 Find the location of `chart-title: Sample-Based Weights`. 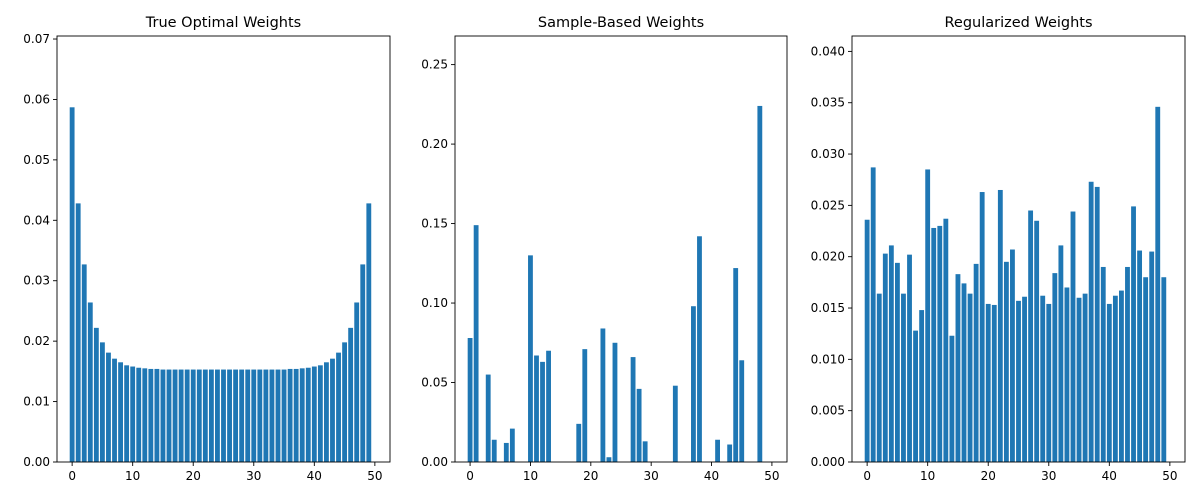

chart-title: Sample-Based Weights is located at coordinates (621, 23).